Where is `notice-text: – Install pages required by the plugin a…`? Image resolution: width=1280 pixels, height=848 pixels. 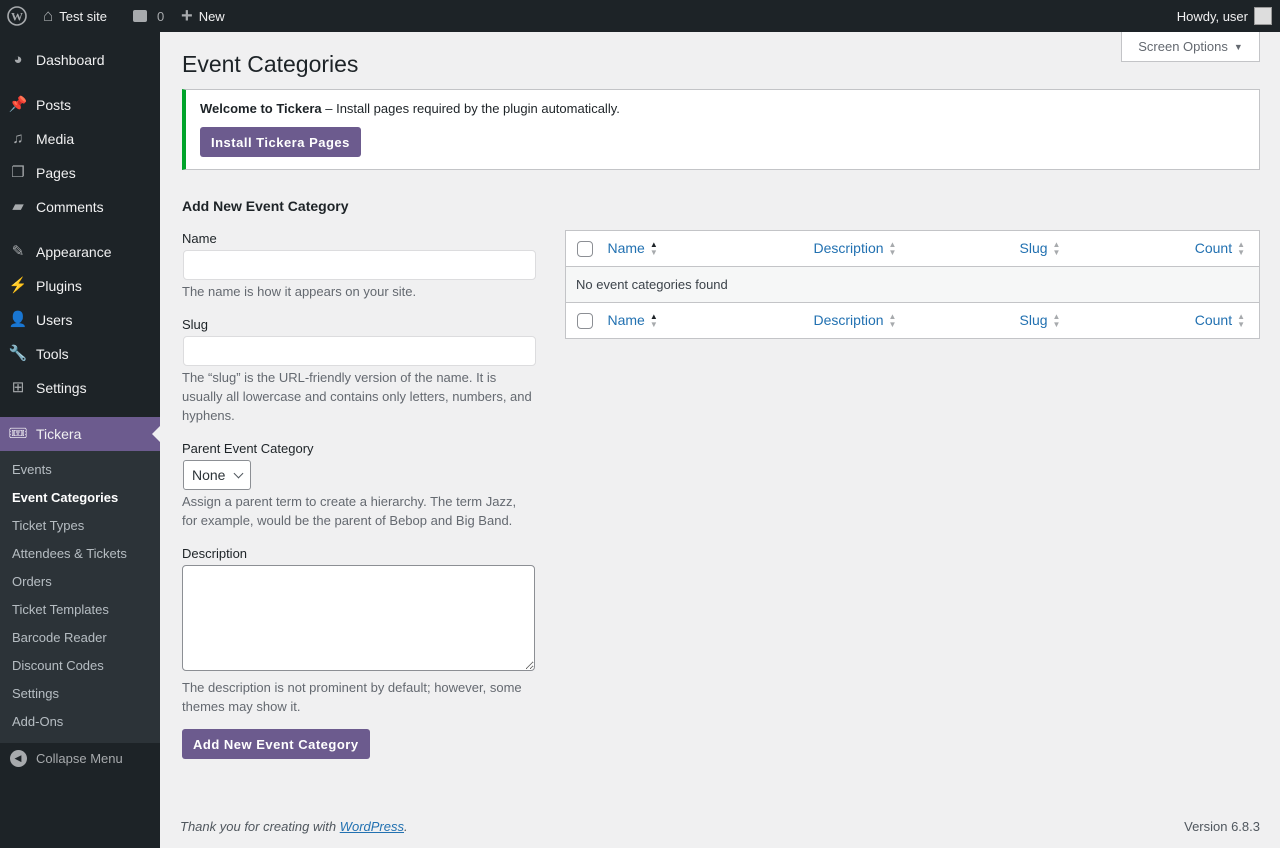
notice-text: – Install pages required by the plugin a… is located at coordinates (470, 108).